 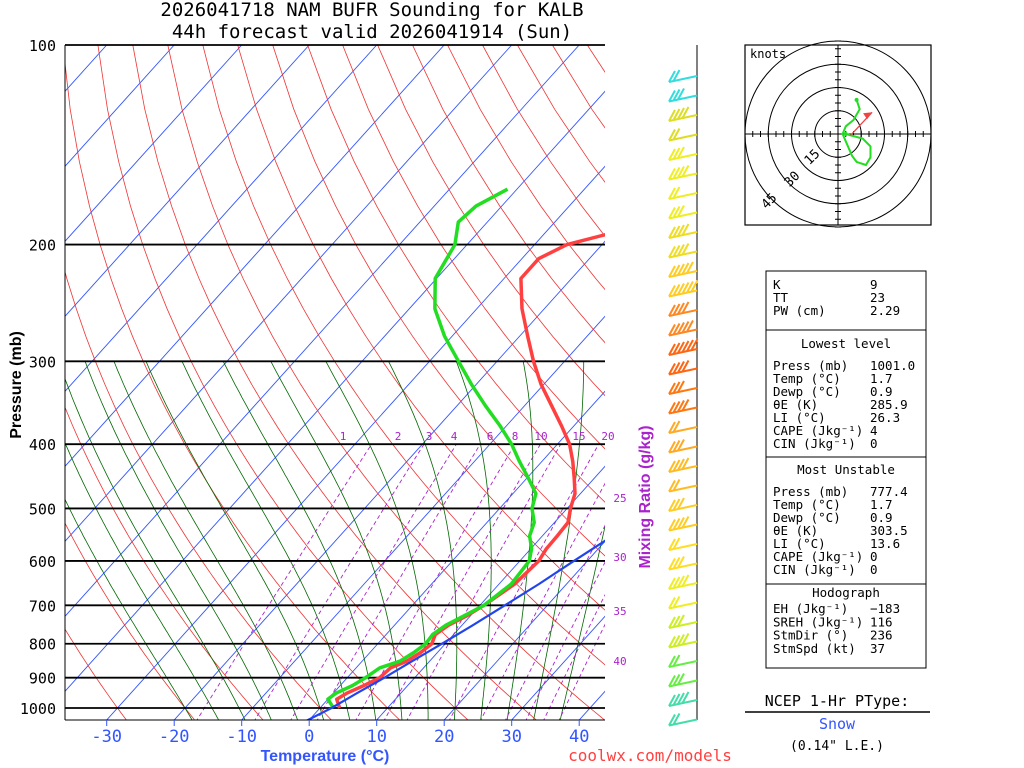 I want to click on temp-tick-label: 10, so click(x=376, y=737).